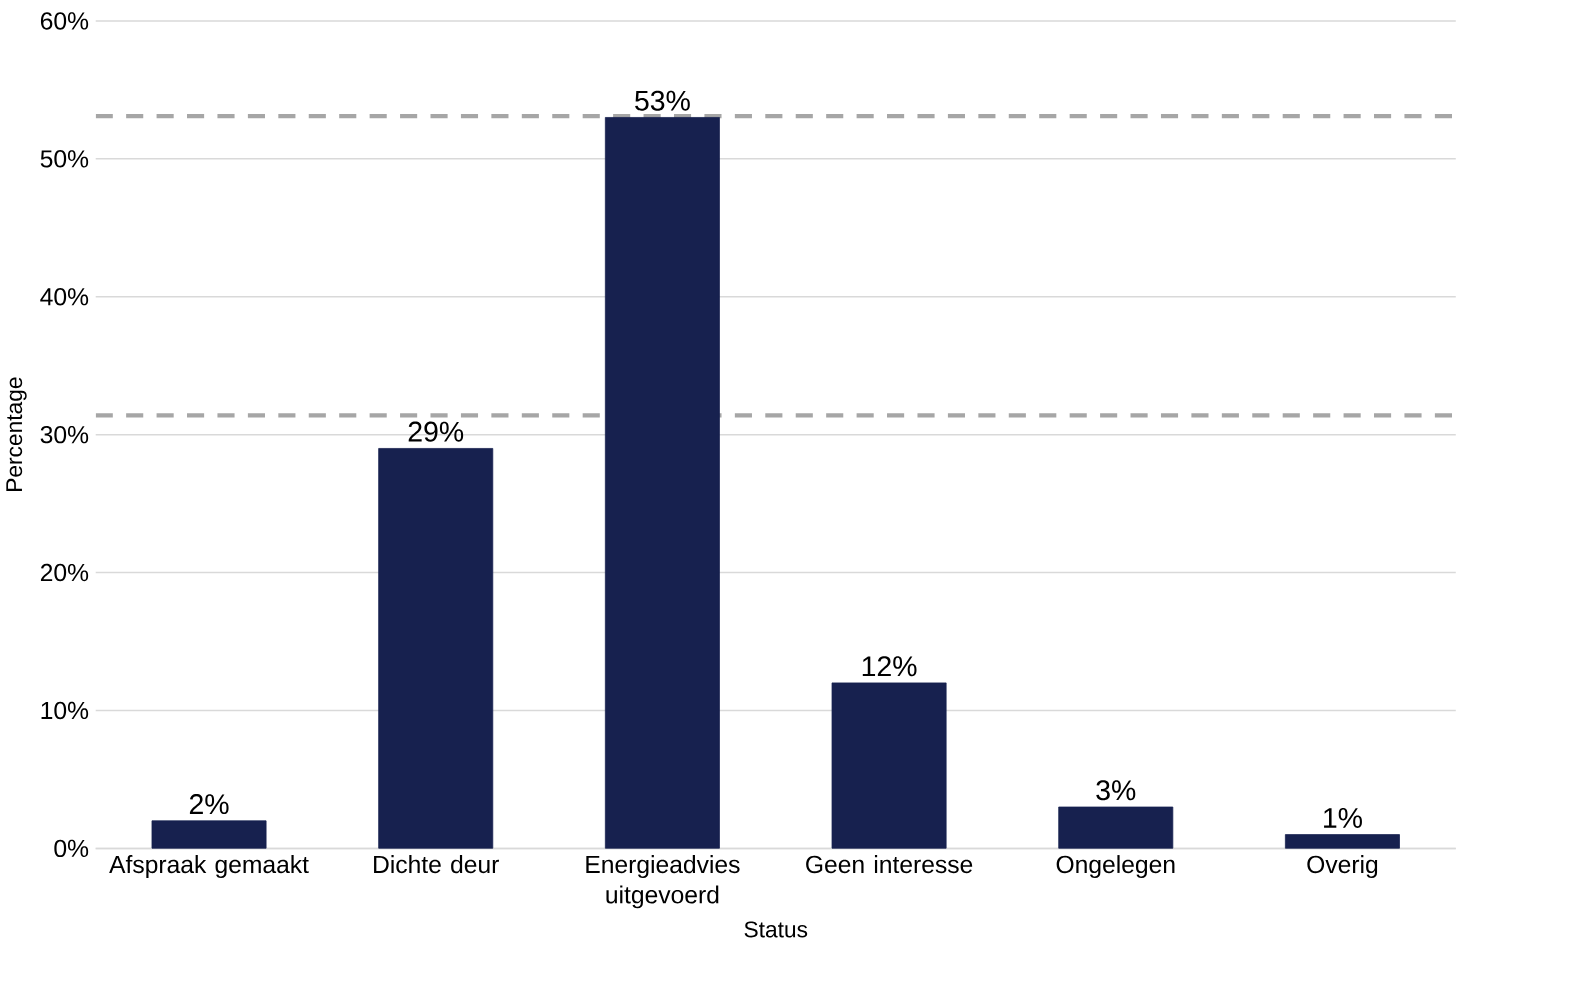 Image resolution: width=1591 pixels, height=995 pixels. I want to click on y-tick-label: 10%, so click(65, 710).